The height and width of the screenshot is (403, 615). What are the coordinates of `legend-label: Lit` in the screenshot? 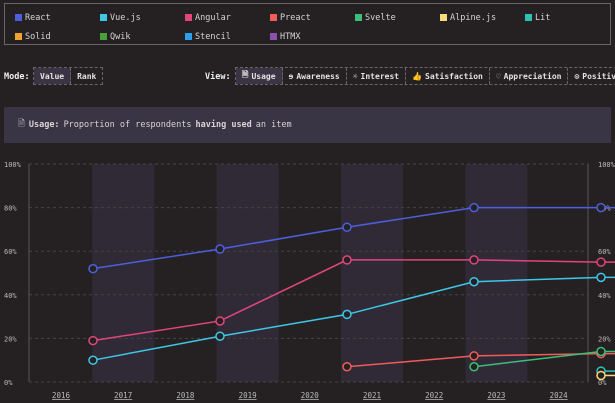 It's located at (543, 17).